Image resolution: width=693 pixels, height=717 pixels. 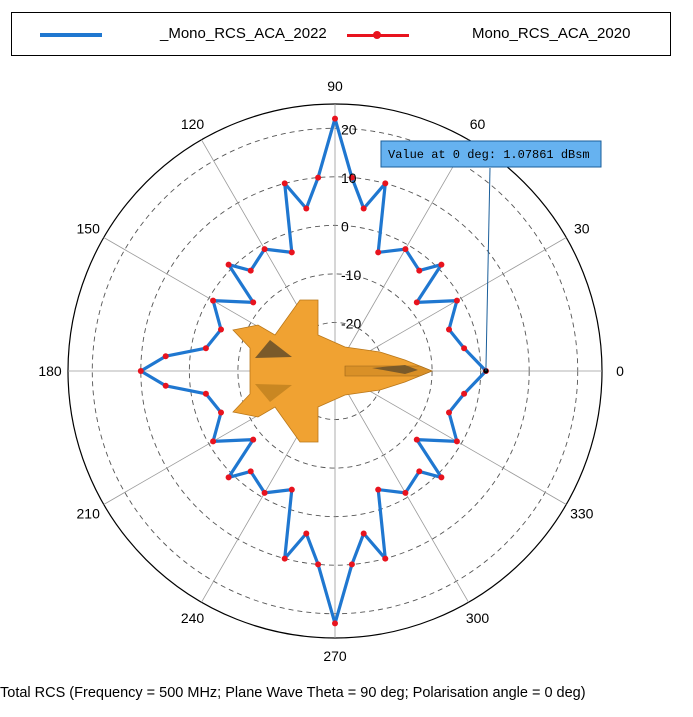 What do you see at coordinates (582, 229) in the screenshot?
I see `angle-tick-label: 30` at bounding box center [582, 229].